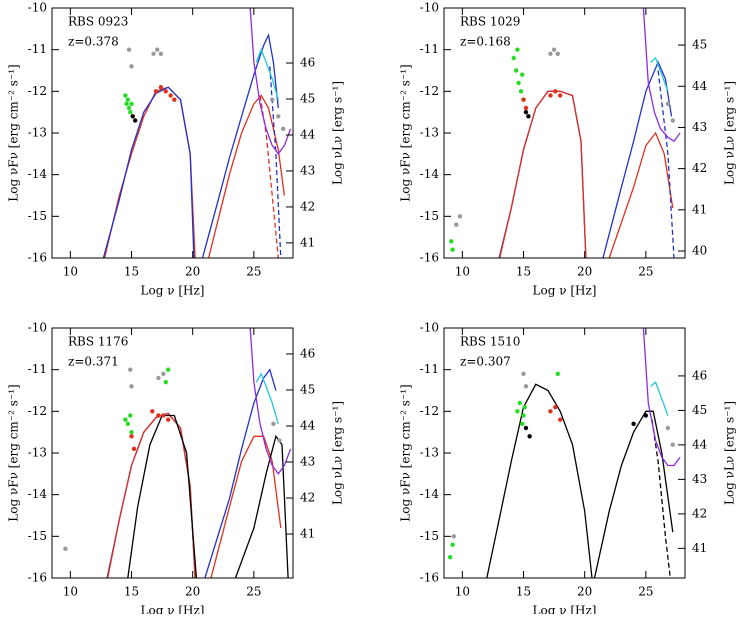 Image resolution: width=747 pixels, height=618 pixels. Describe the element at coordinates (485, 42) in the screenshot. I see `annotation: z=0.168` at that location.